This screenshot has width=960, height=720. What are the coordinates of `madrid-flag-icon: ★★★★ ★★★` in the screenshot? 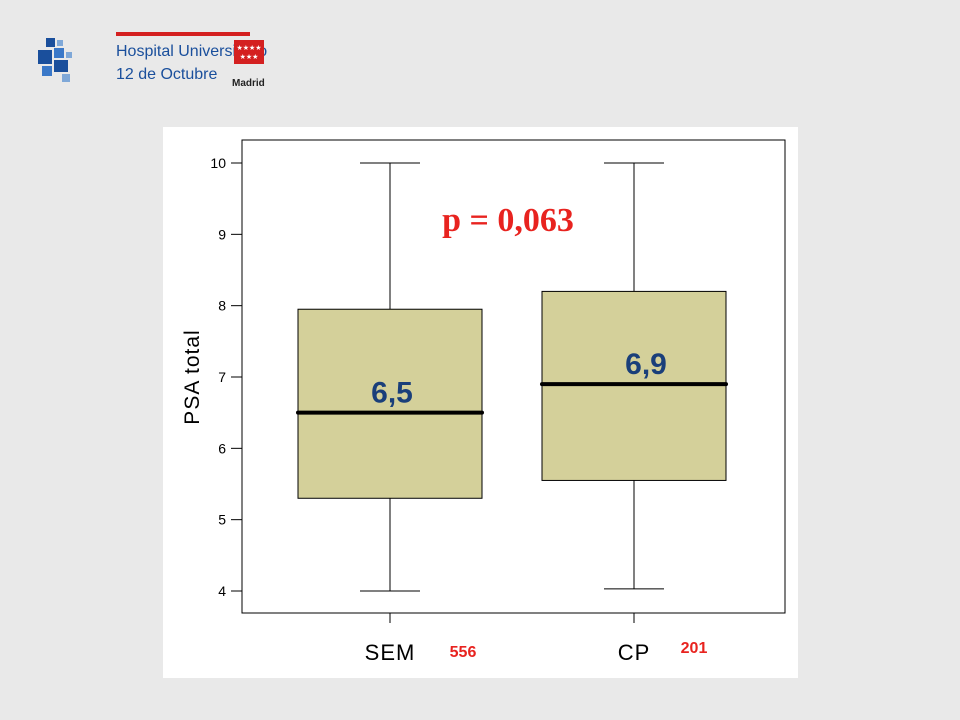 It's located at (249, 52).